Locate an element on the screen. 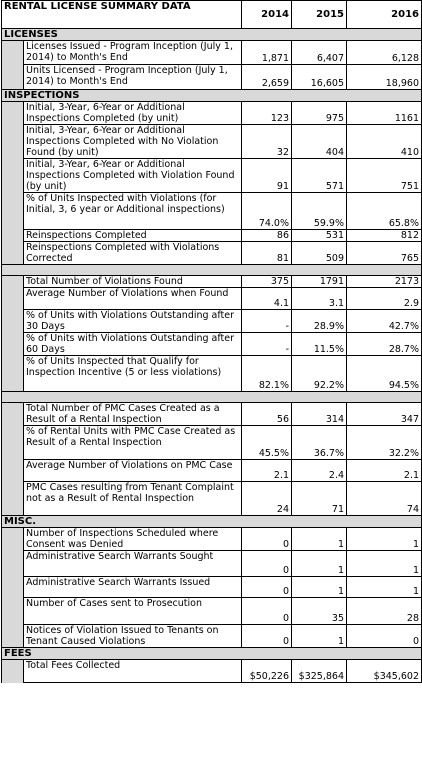  value-cell-2014: 86 is located at coordinates (267, 235).